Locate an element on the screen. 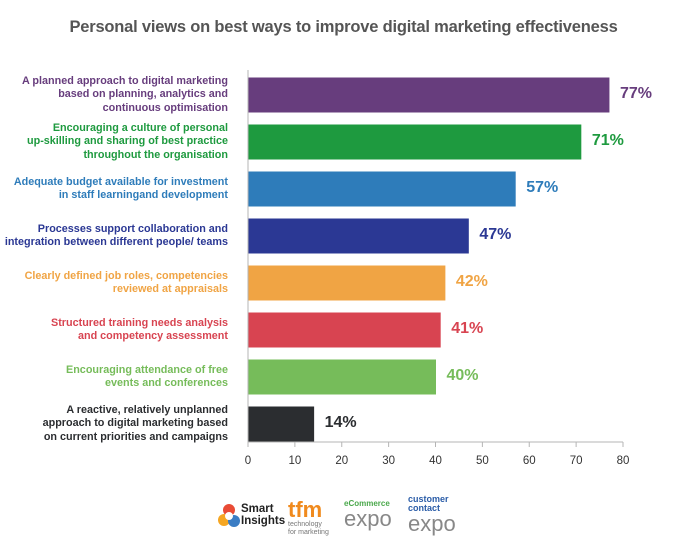 This screenshot has width=687, height=554. bar-value-label: 47% is located at coordinates (495, 234).